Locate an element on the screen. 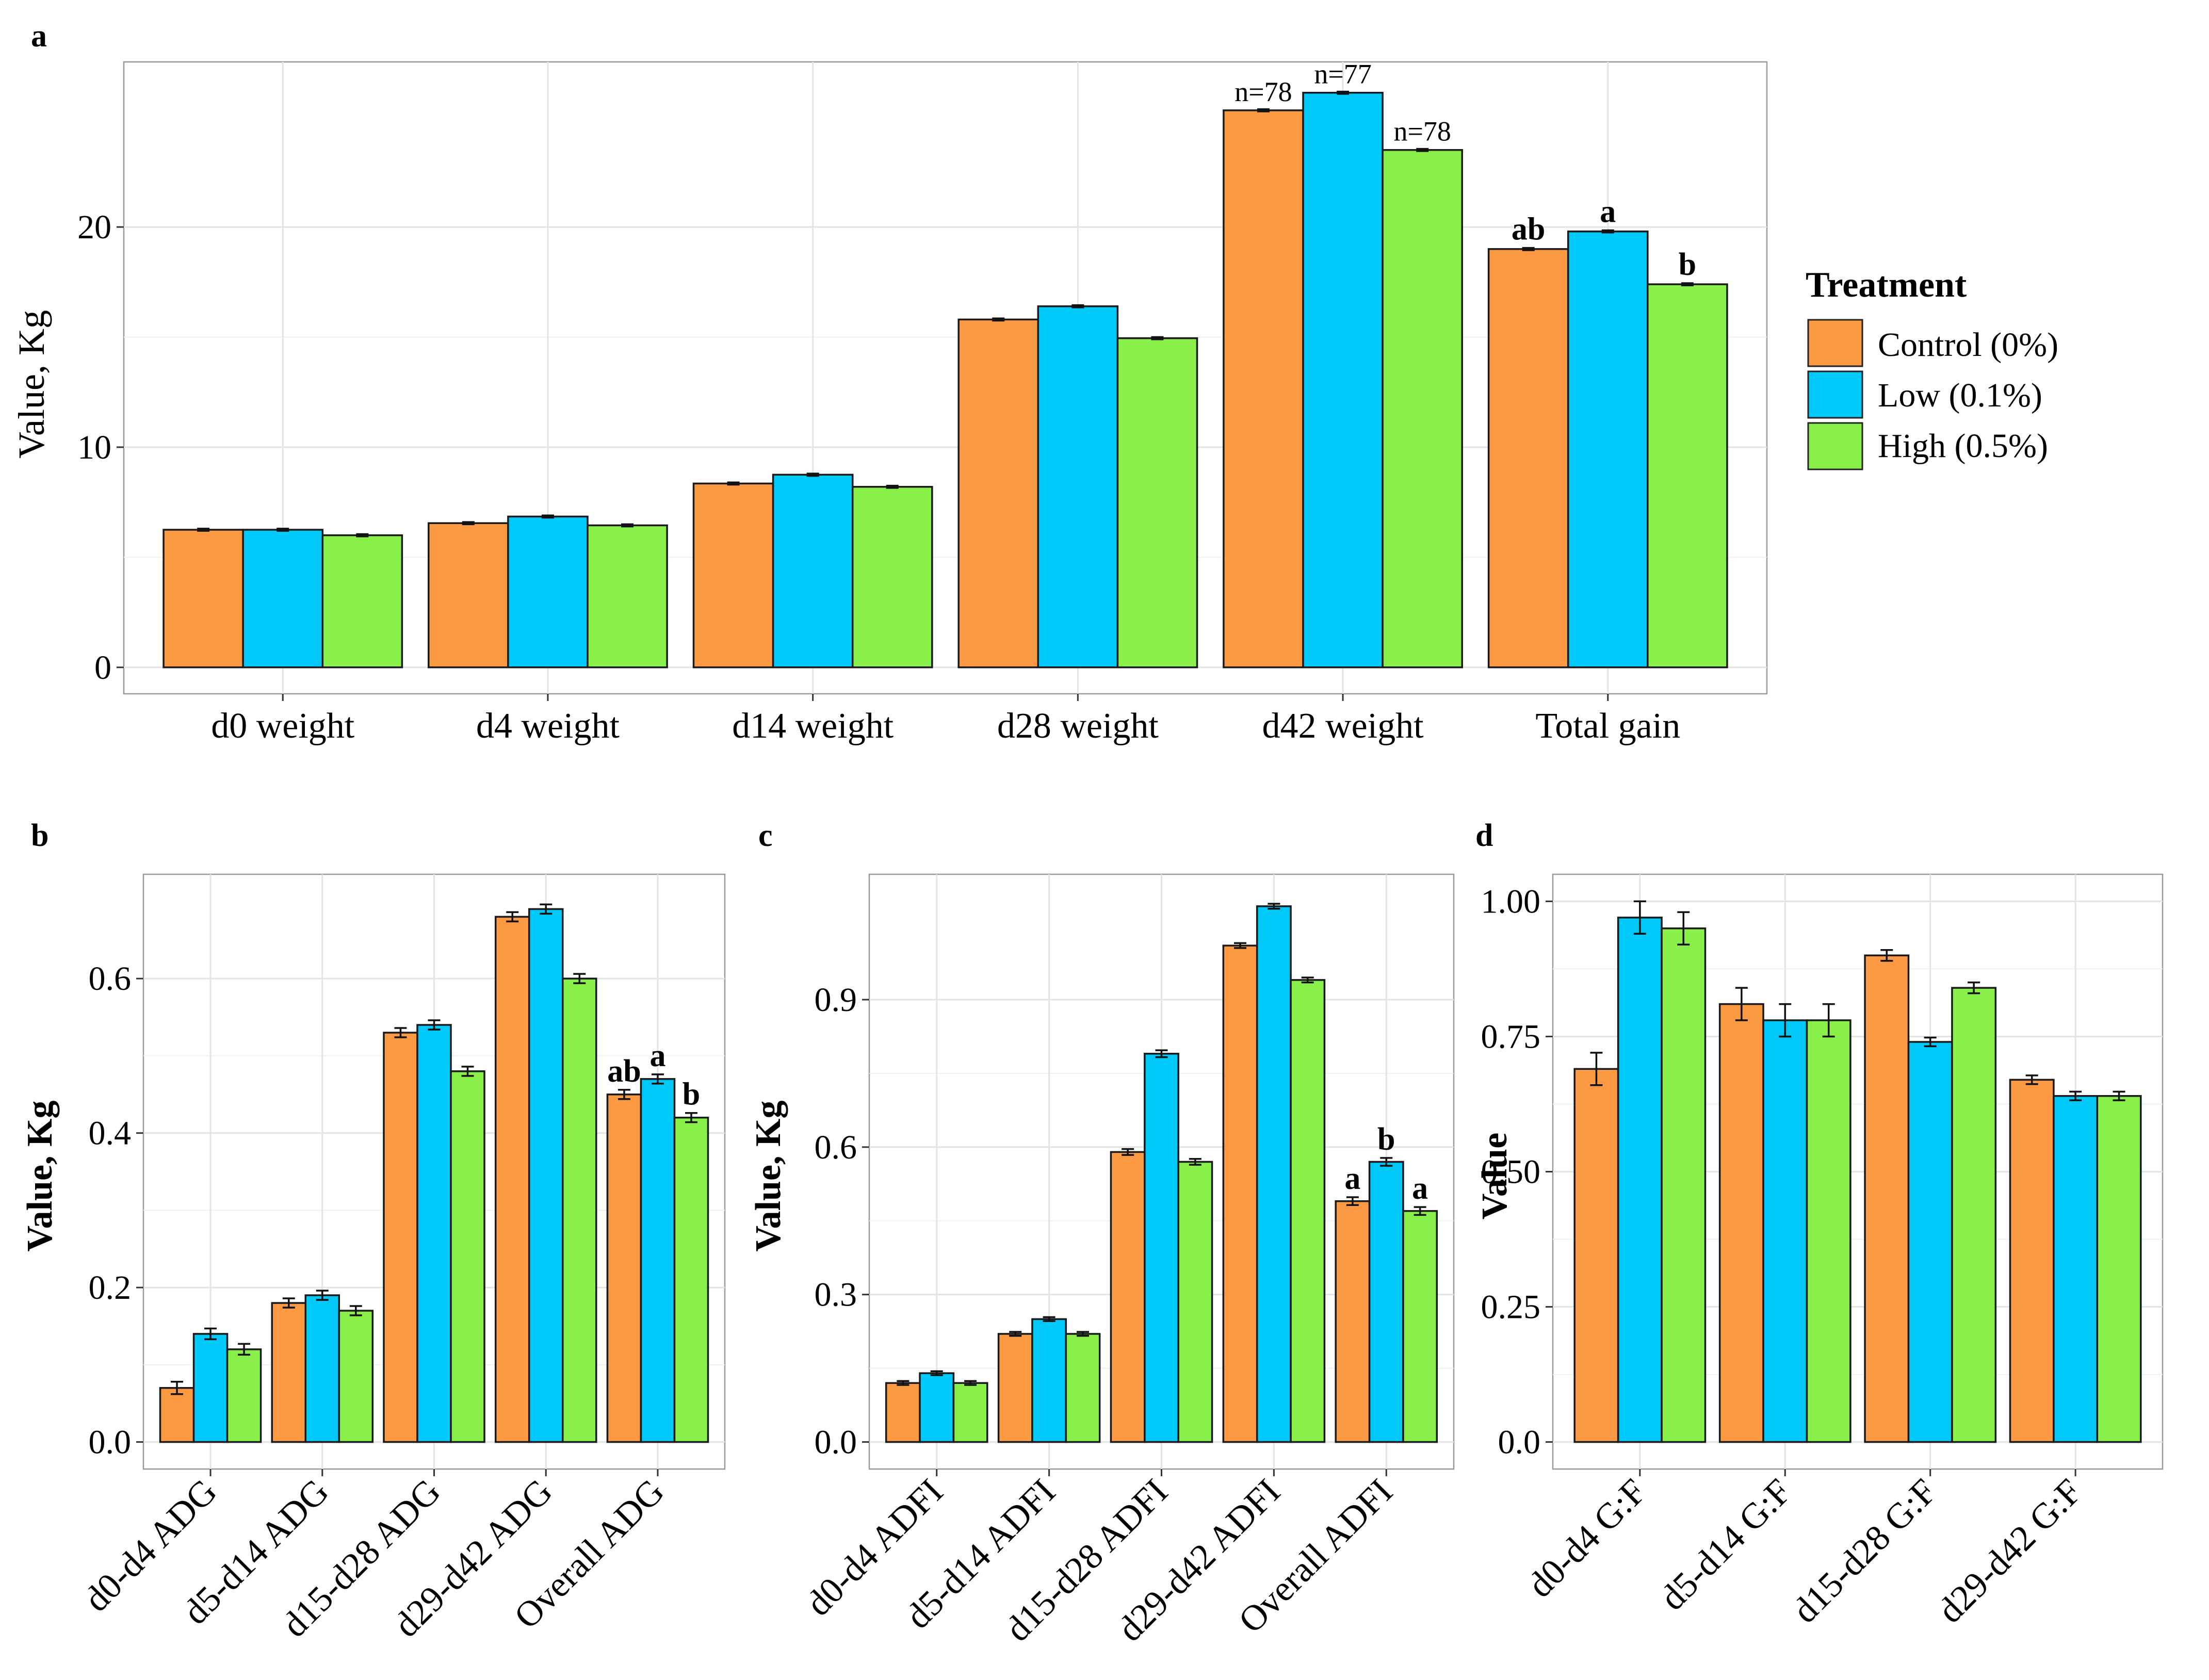 This screenshot has width=2209, height=1680. panel-d-ytick-label: 0.25 is located at coordinates (1511, 1307).